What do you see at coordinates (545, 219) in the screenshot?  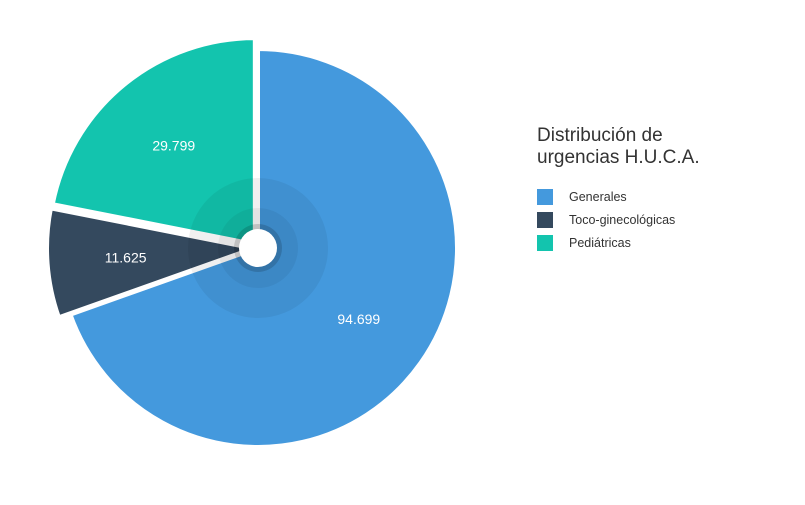 I see `swatch-toco` at bounding box center [545, 219].